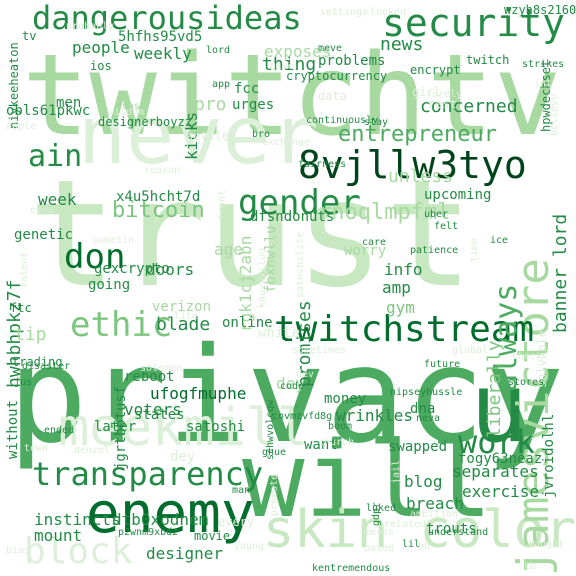 The height and width of the screenshot is (576, 576). I want to click on word-without: without, so click(13, 429).